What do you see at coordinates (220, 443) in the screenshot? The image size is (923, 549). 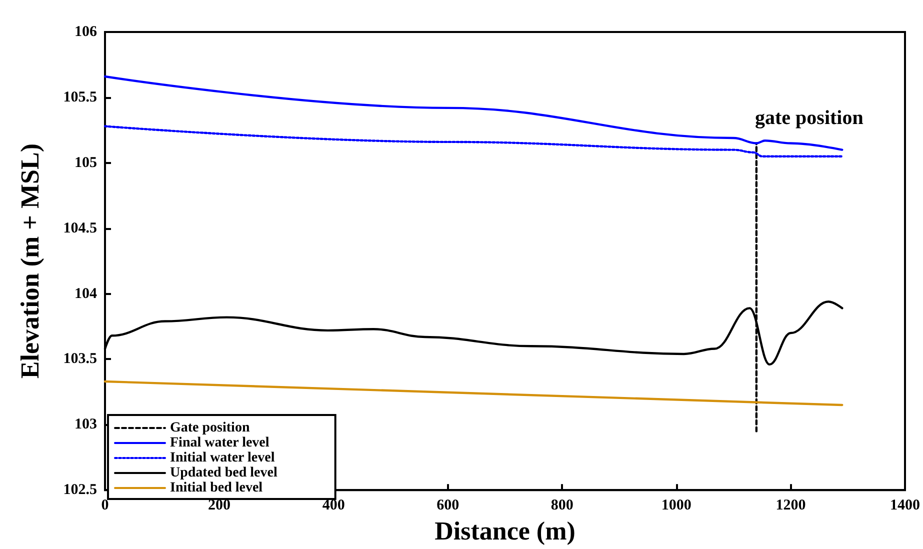 I see `legend-label: Final water level` at bounding box center [220, 443].